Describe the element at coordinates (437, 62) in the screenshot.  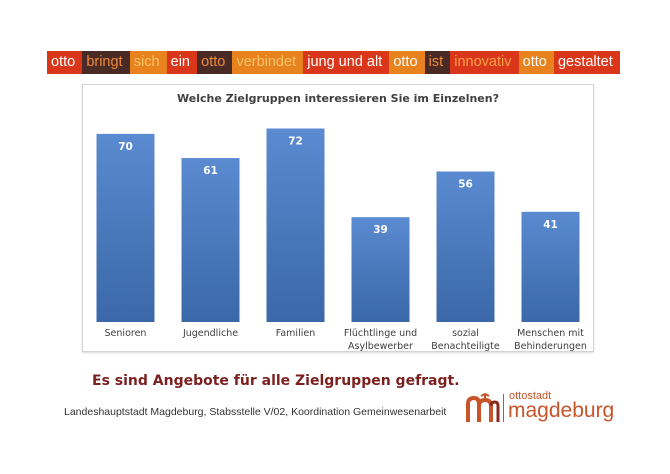
I see `banner-word: ist` at that location.